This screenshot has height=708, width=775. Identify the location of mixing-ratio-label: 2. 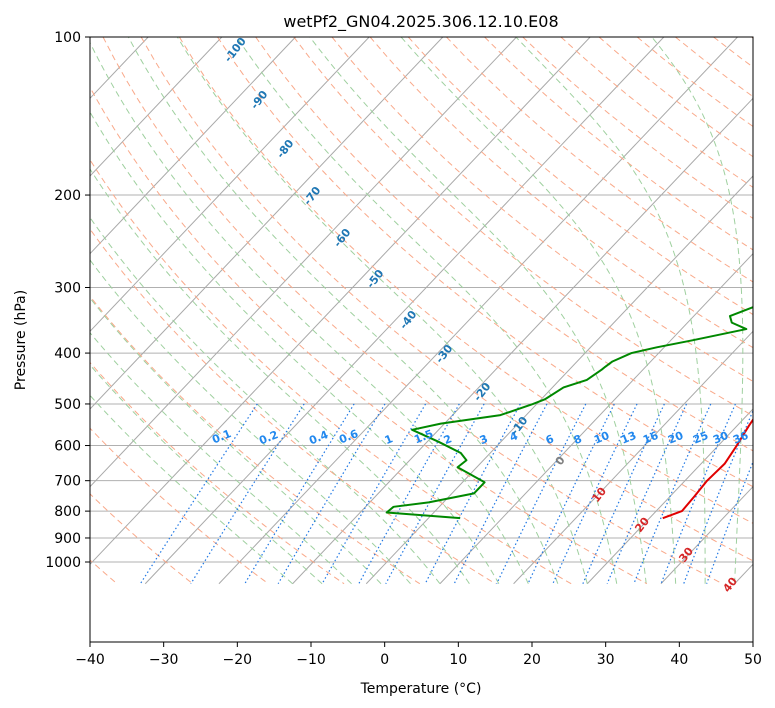
(448, 439).